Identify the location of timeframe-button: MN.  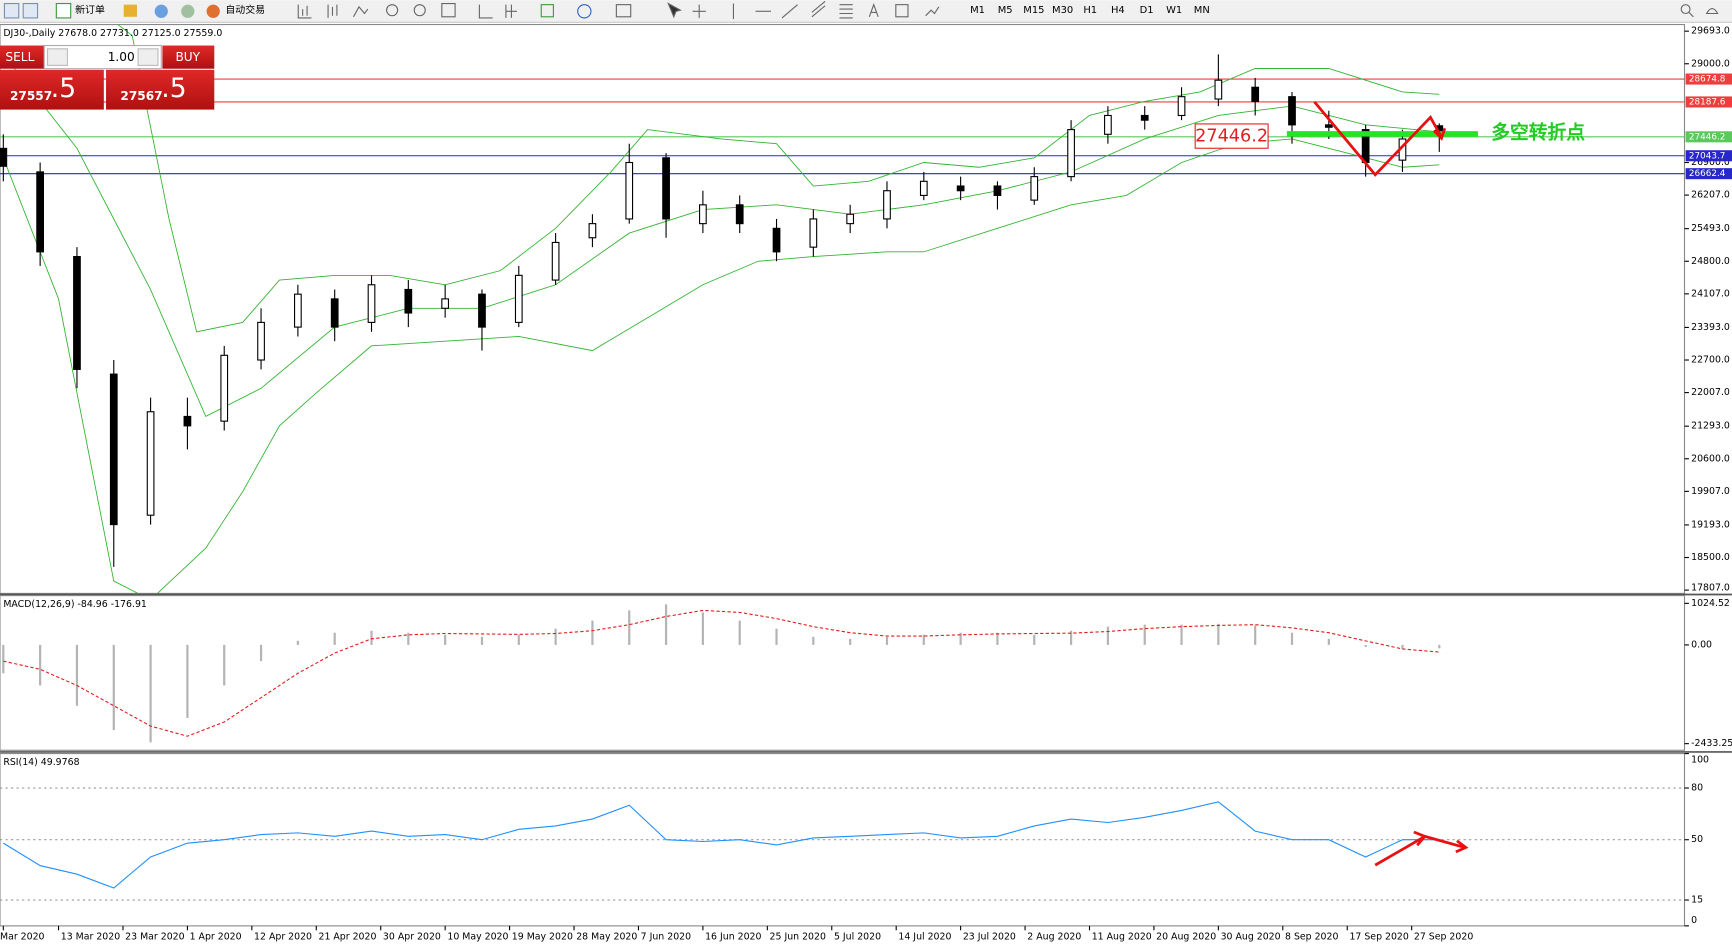
(1202, 10).